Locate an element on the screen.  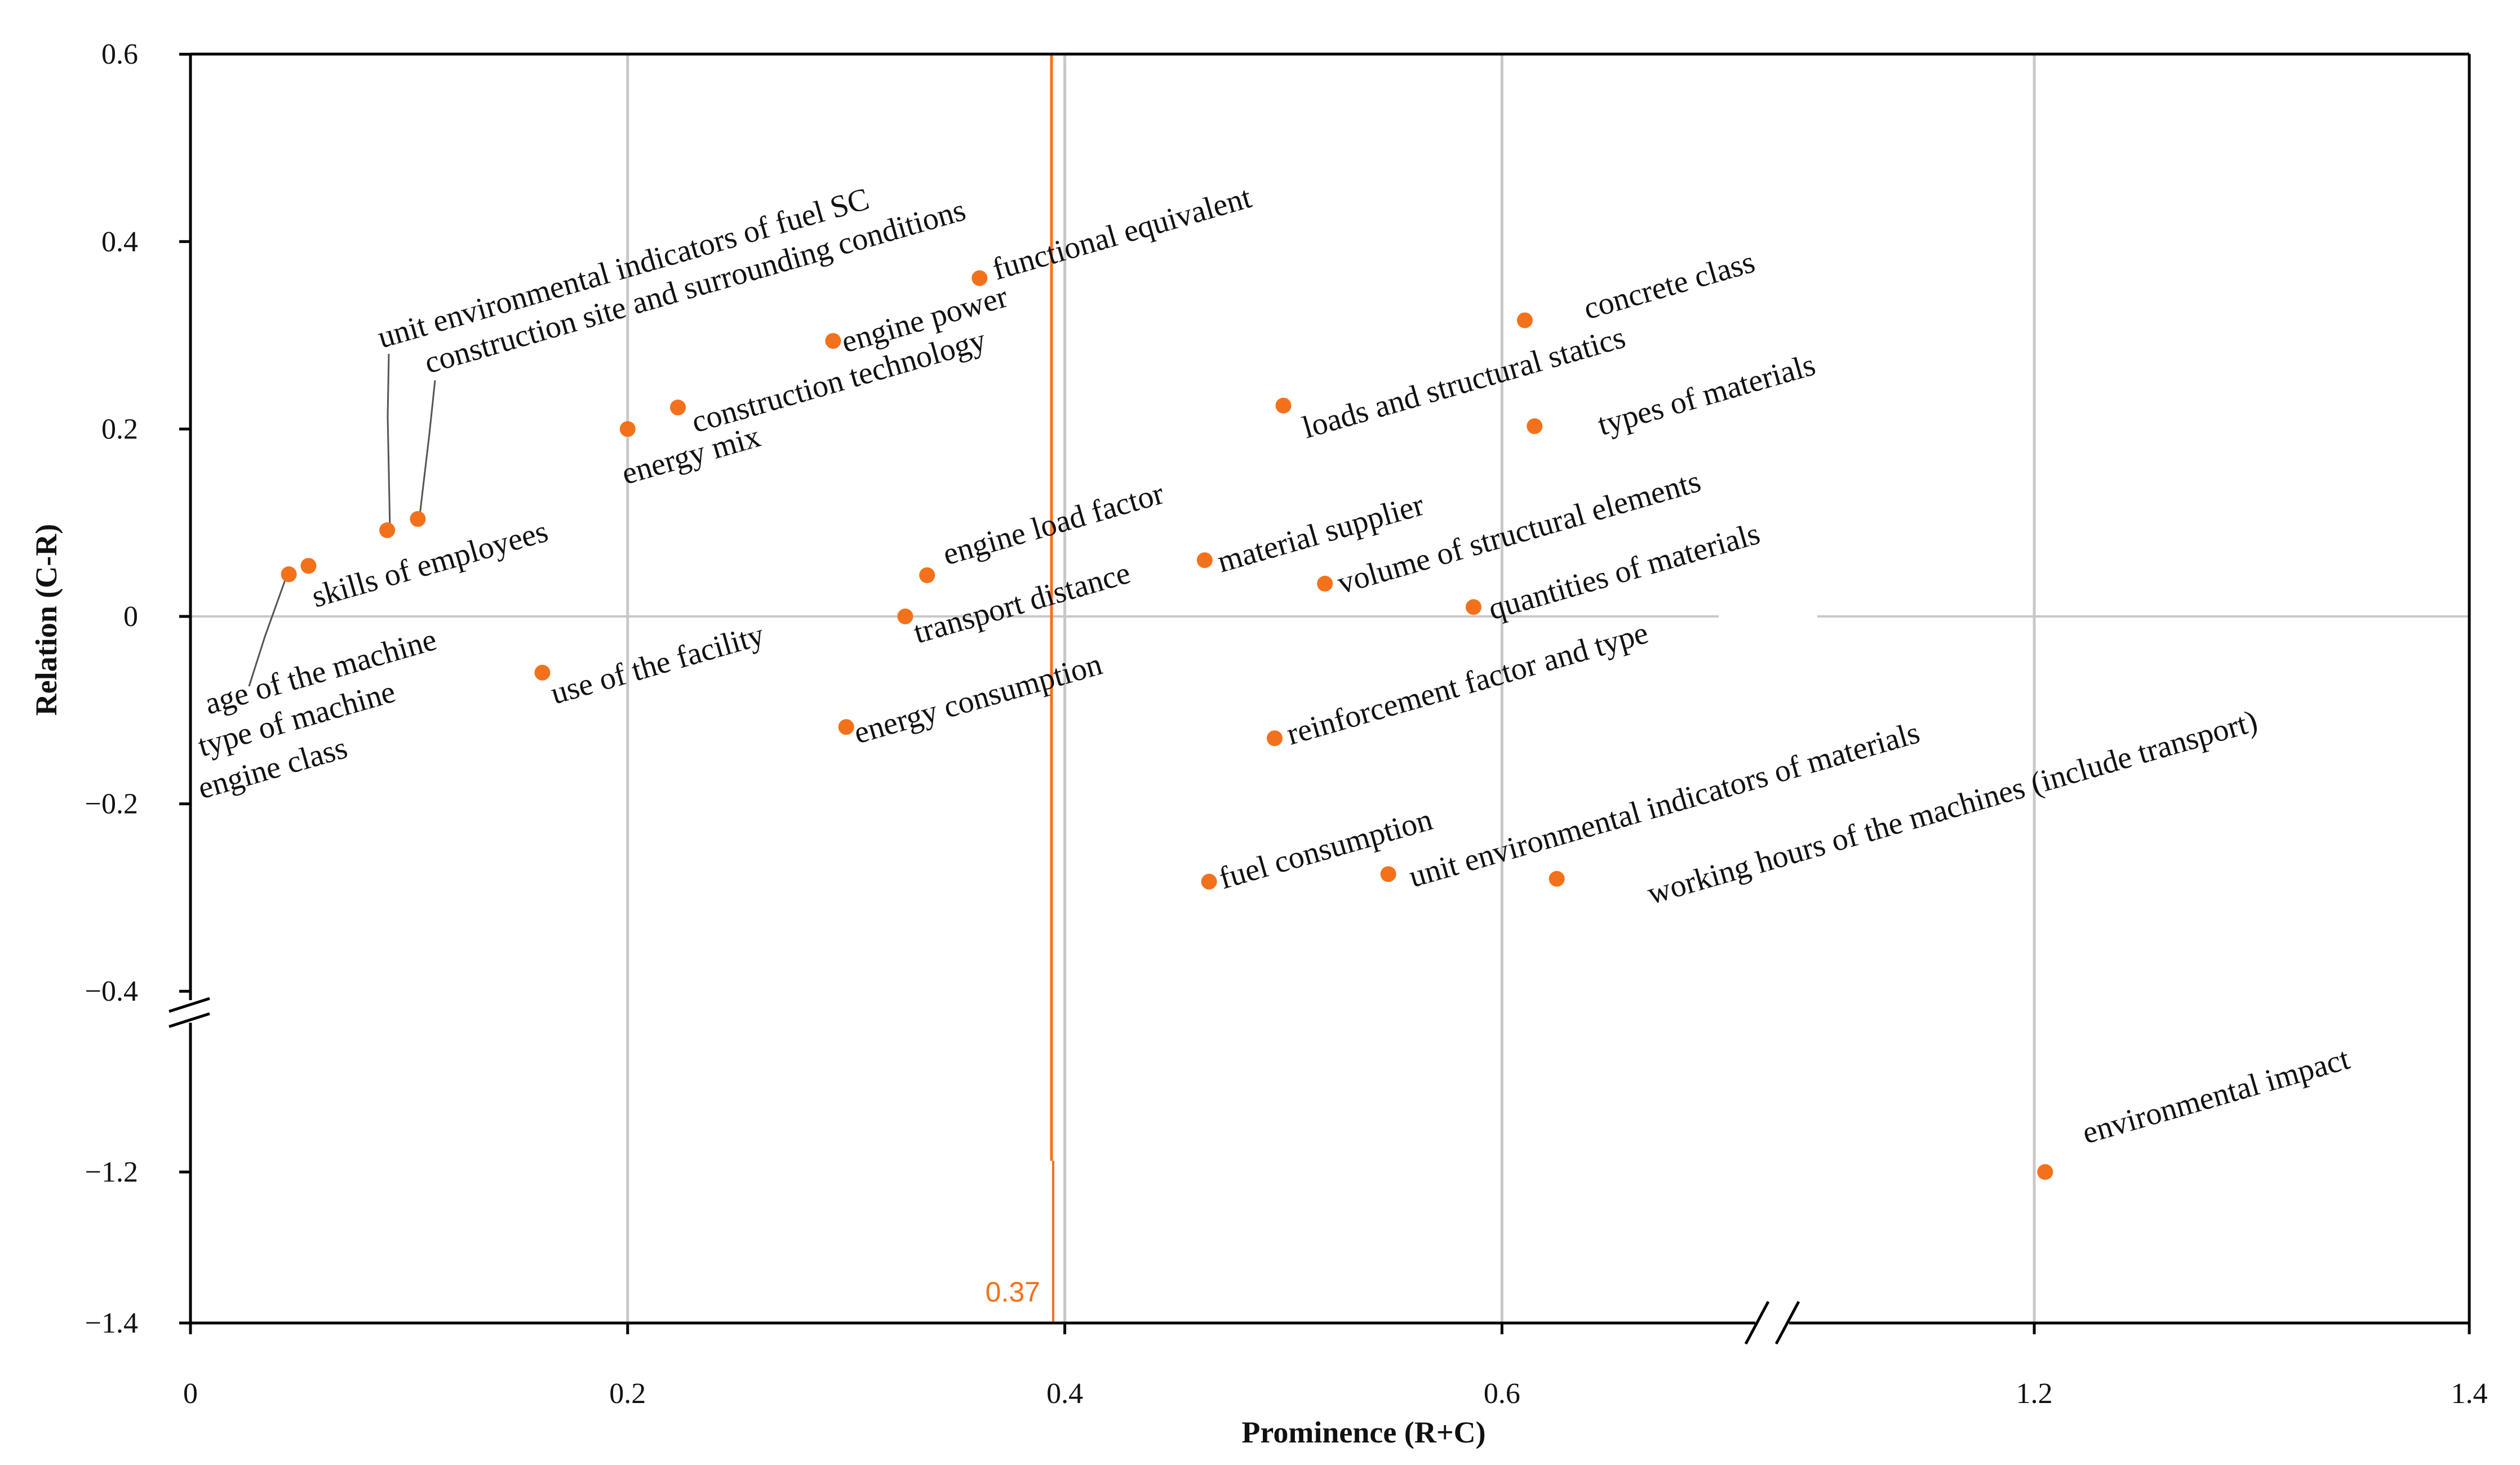
x-tick-label: 1.2 is located at coordinates (2034, 1394).